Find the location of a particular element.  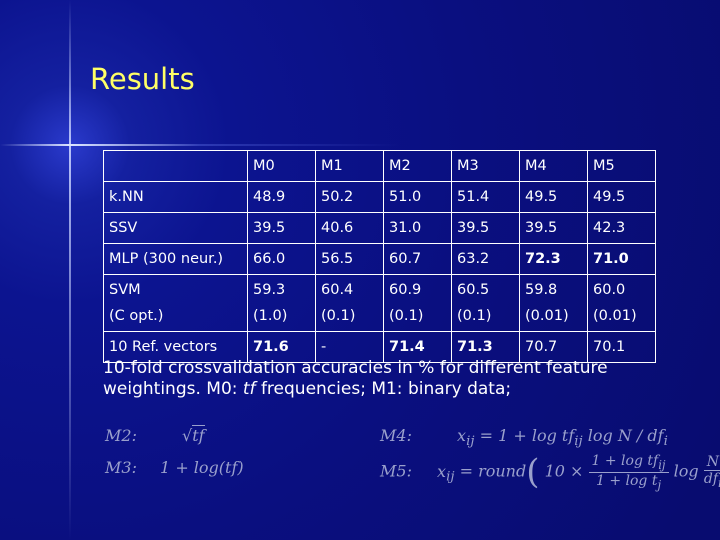

cell-line: 60.0 is located at coordinates (609, 290).